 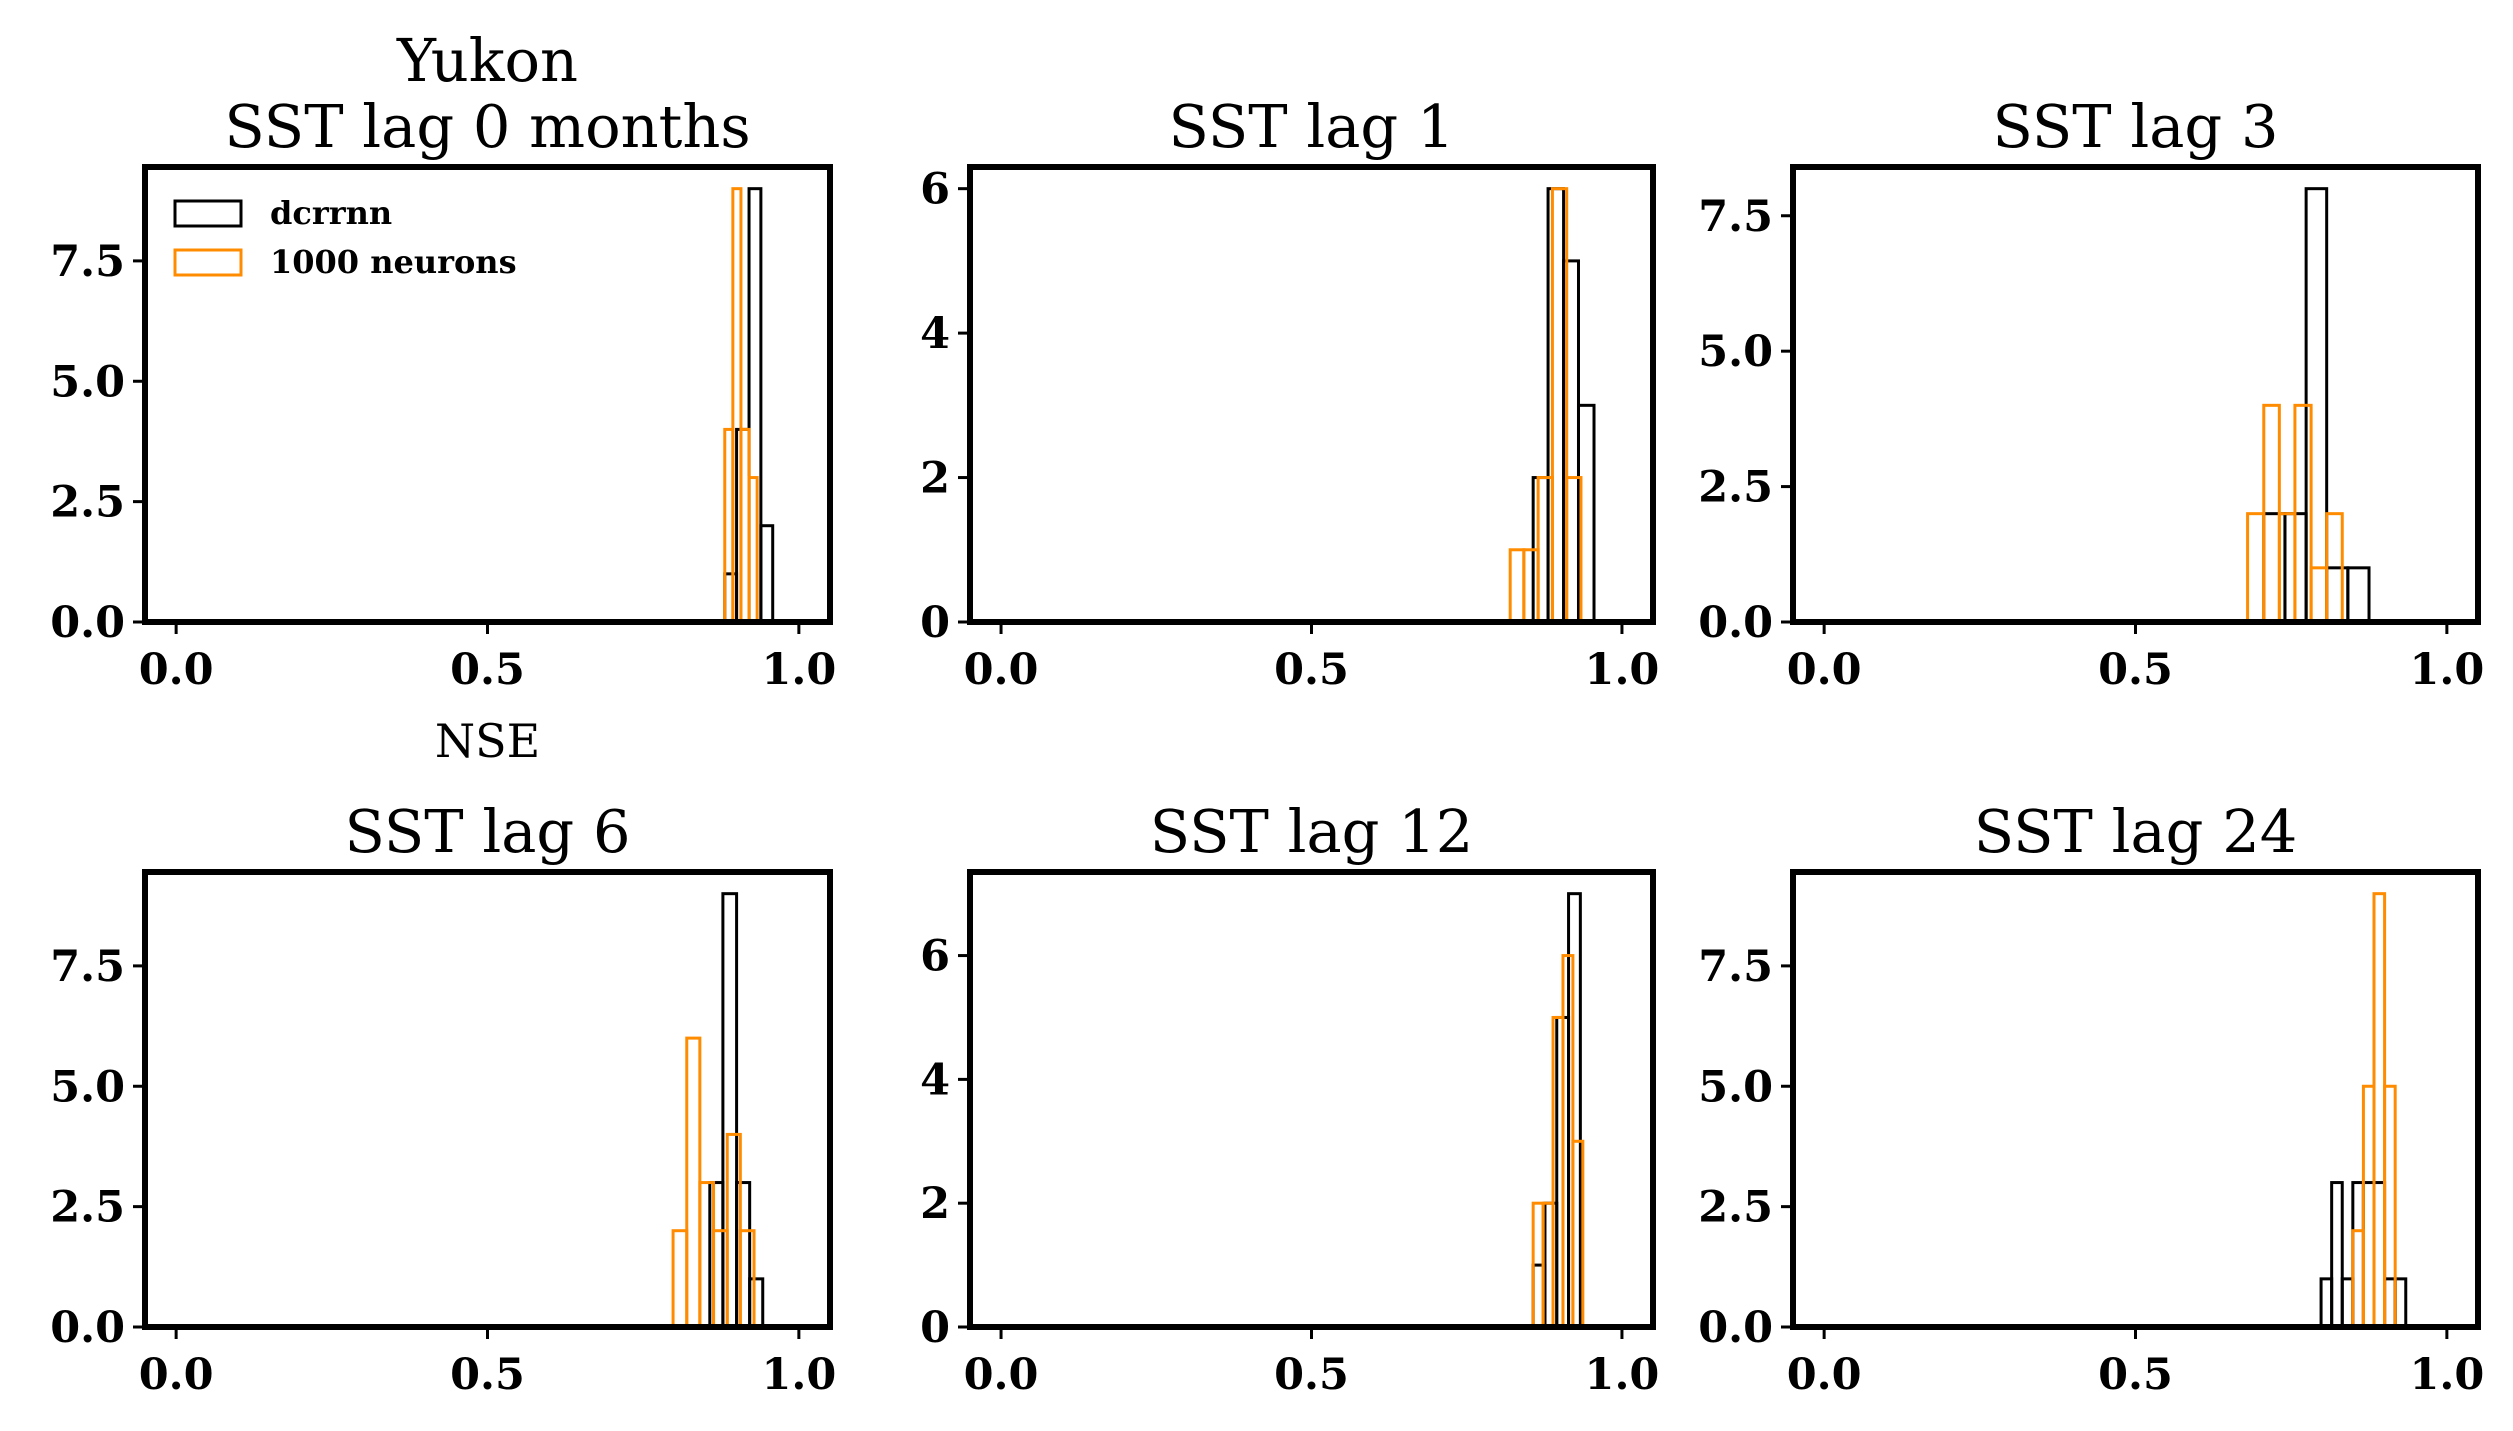 I want to click on x-axis-label: NSE, so click(x=487, y=741).